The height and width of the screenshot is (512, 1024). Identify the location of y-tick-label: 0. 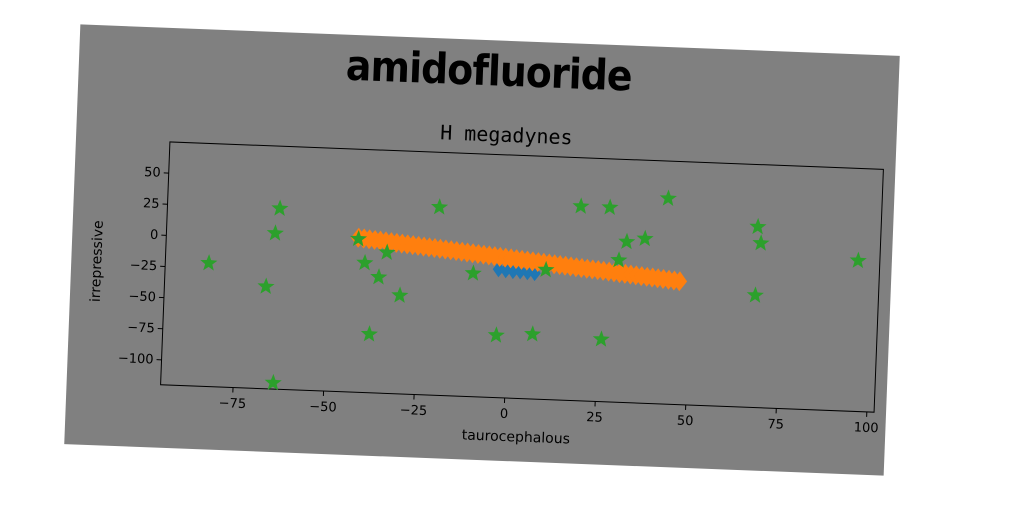
(154, 235).